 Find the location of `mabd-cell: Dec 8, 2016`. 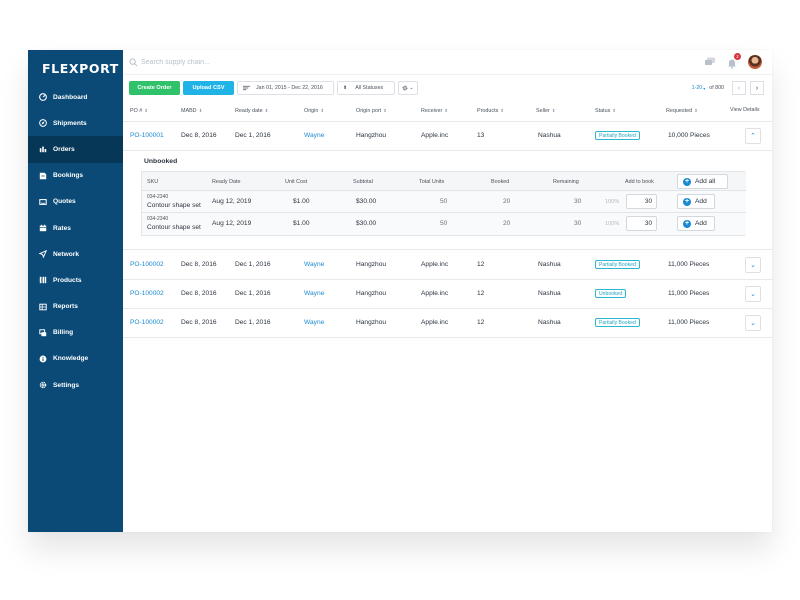

mabd-cell: Dec 8, 2016 is located at coordinates (199, 135).